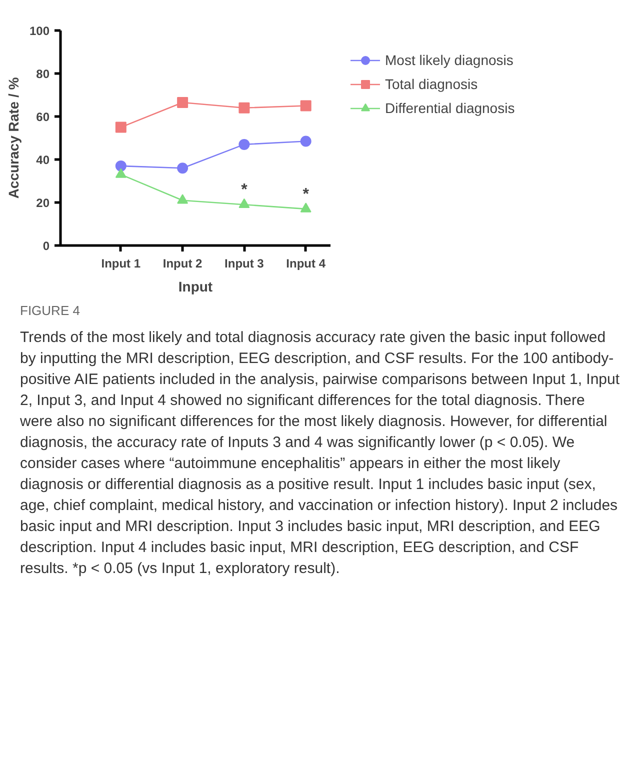 The image size is (644, 764). I want to click on legend-label: Total diagnosis, so click(431, 84).